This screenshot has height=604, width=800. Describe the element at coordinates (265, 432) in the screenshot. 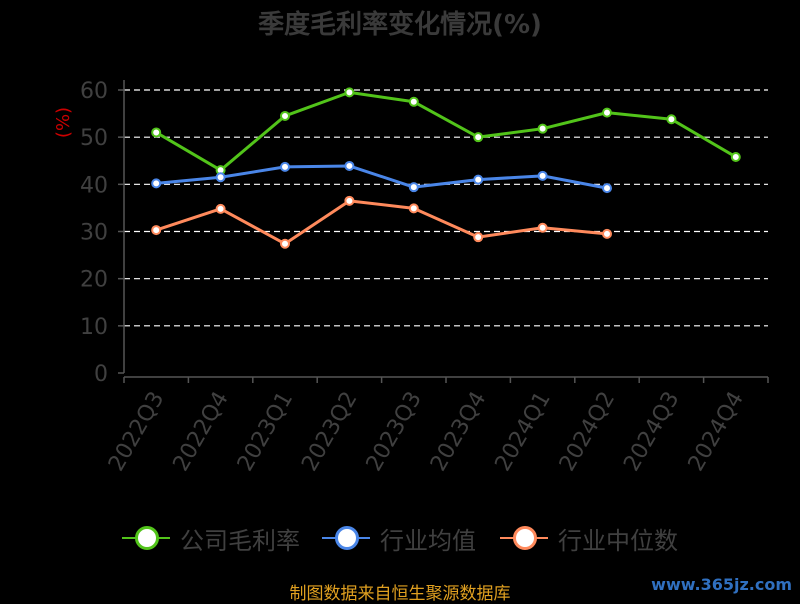

I see `x-tick-label: 2023Q1` at that location.